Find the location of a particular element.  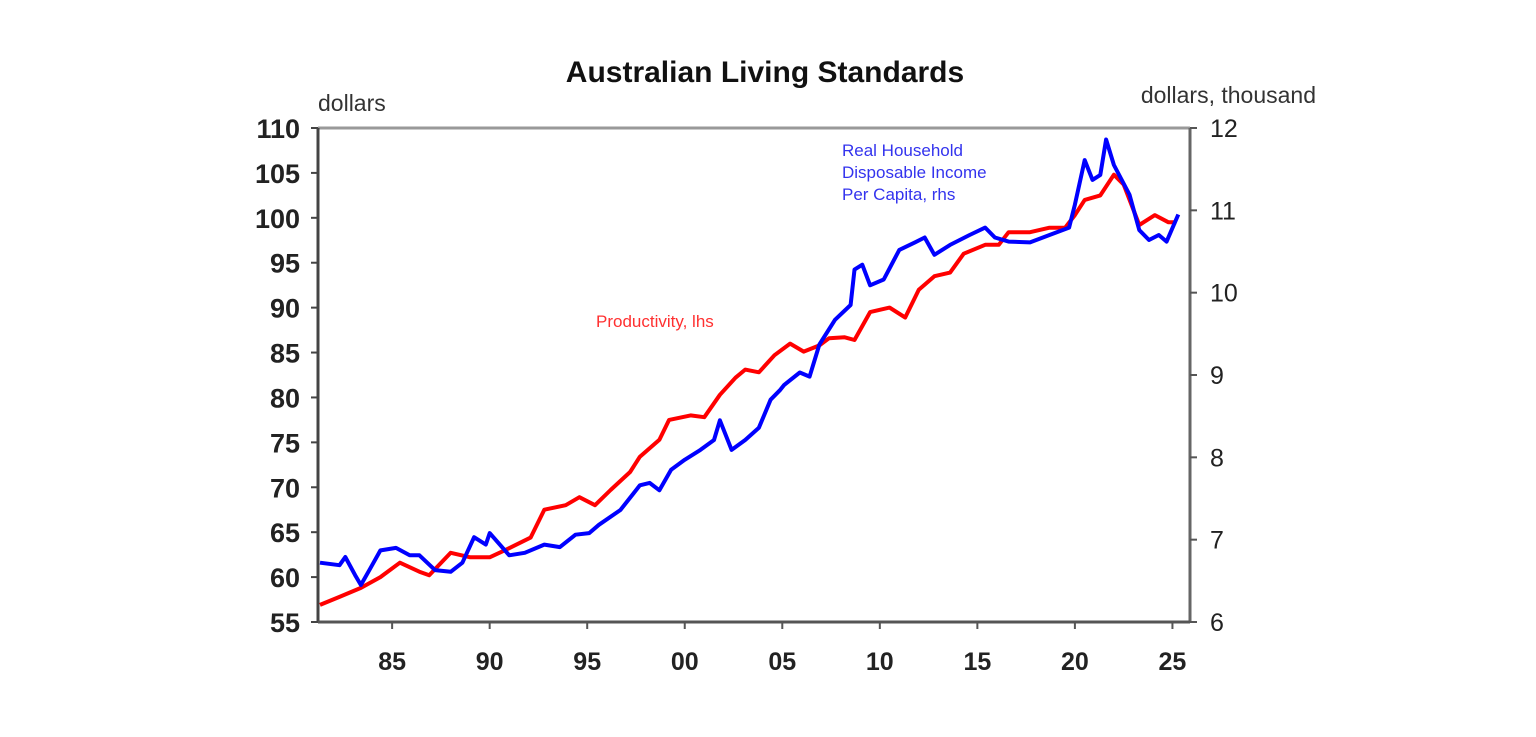

right-tick-label: 11 is located at coordinates (1223, 211).